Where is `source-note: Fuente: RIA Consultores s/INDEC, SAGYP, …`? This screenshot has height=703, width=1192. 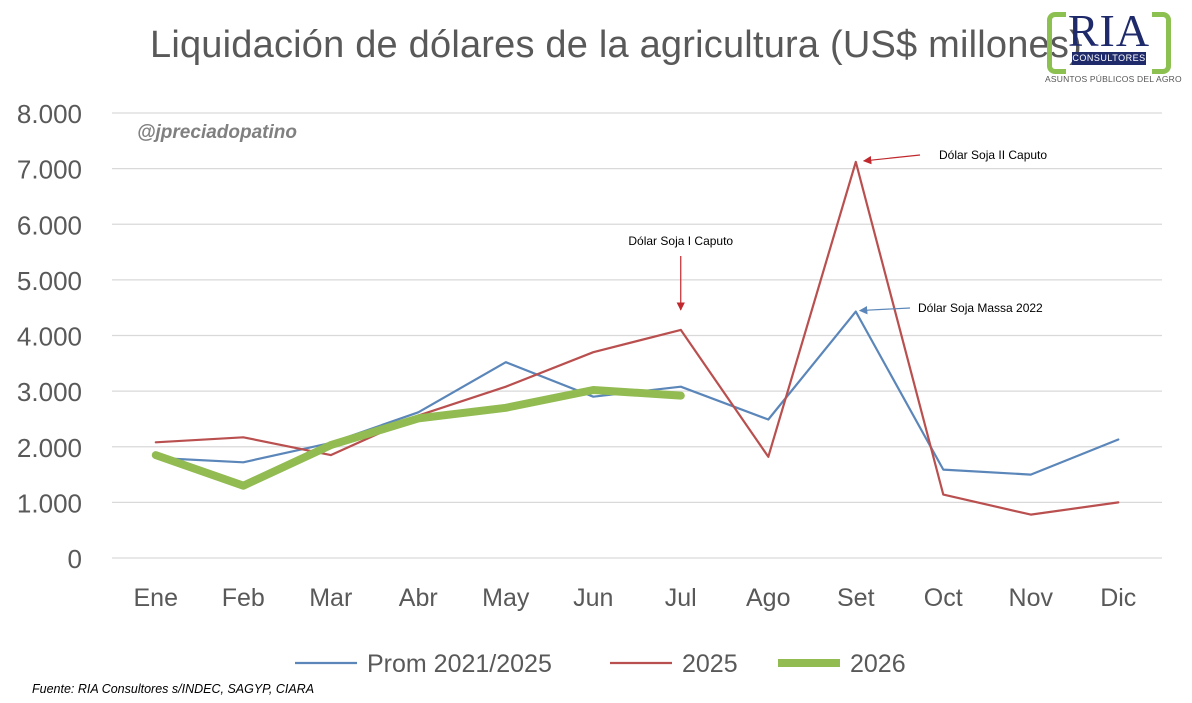 source-note: Fuente: RIA Consultores s/INDEC, SAGYP, … is located at coordinates (173, 689).